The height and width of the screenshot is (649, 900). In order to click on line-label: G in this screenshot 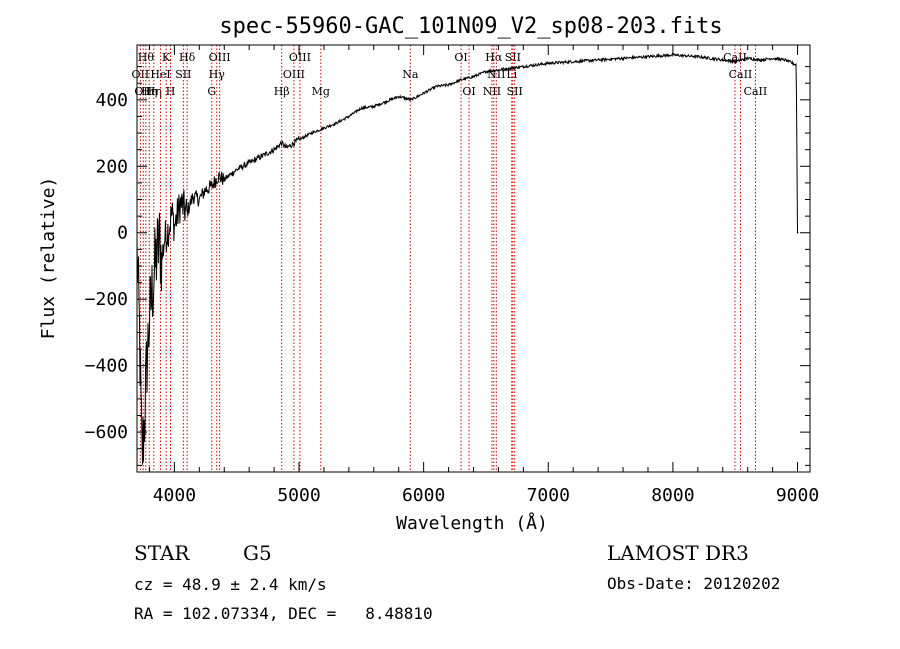, I will do `click(211, 91)`.